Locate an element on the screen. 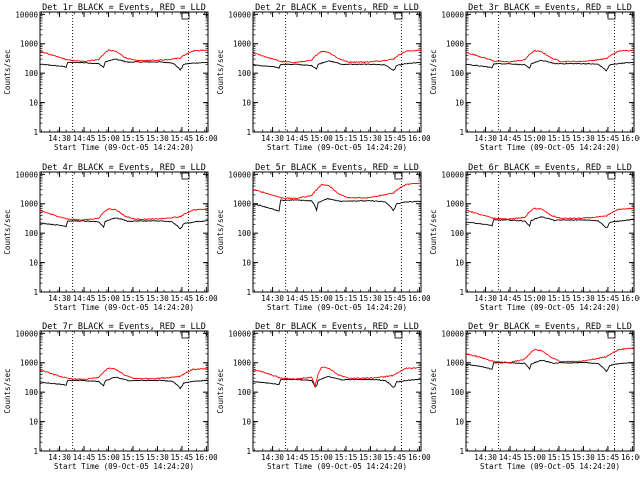 Image resolution: width=640 pixels, height=485 pixels. chart-title: Det 7r BLACK = Events, RED = LLD is located at coordinates (124, 327).